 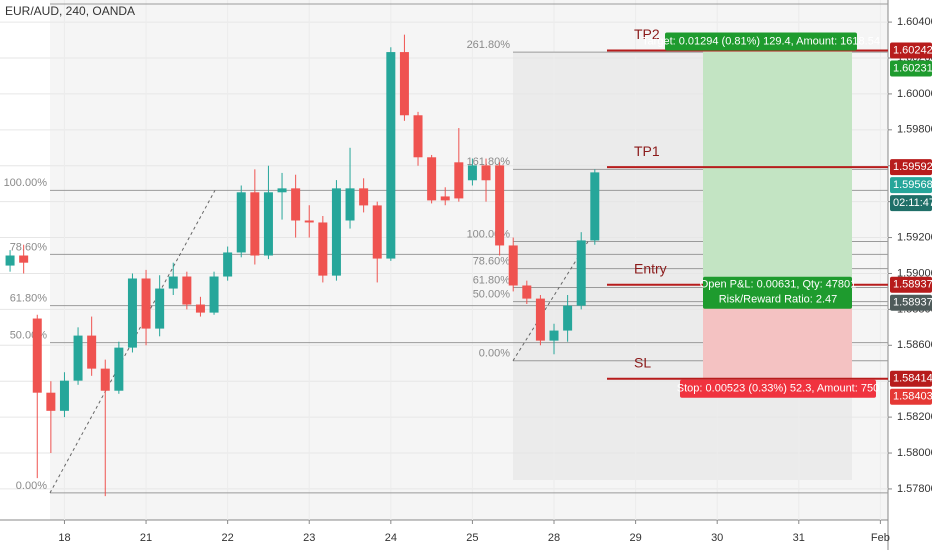 What do you see at coordinates (914, 489) in the screenshot?
I see `y-tick-label: 1.57800` at bounding box center [914, 489].